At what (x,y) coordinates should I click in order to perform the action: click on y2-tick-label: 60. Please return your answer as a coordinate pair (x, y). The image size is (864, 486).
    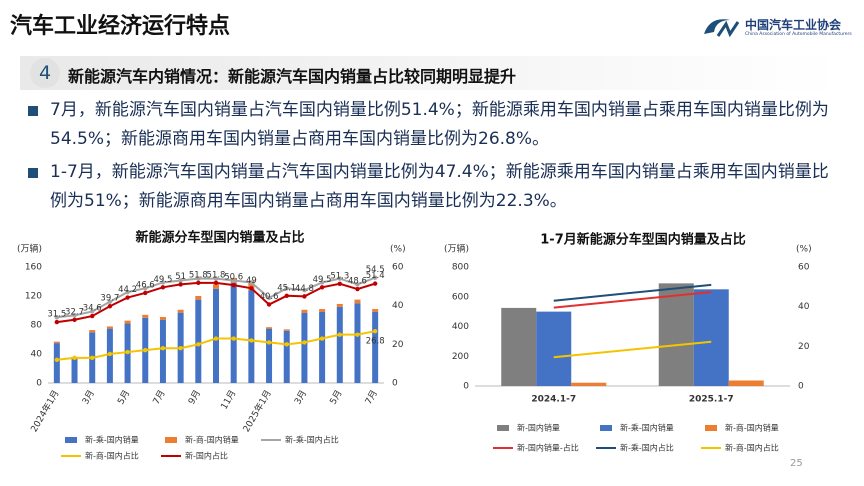
    Looking at the image, I should click on (804, 268).